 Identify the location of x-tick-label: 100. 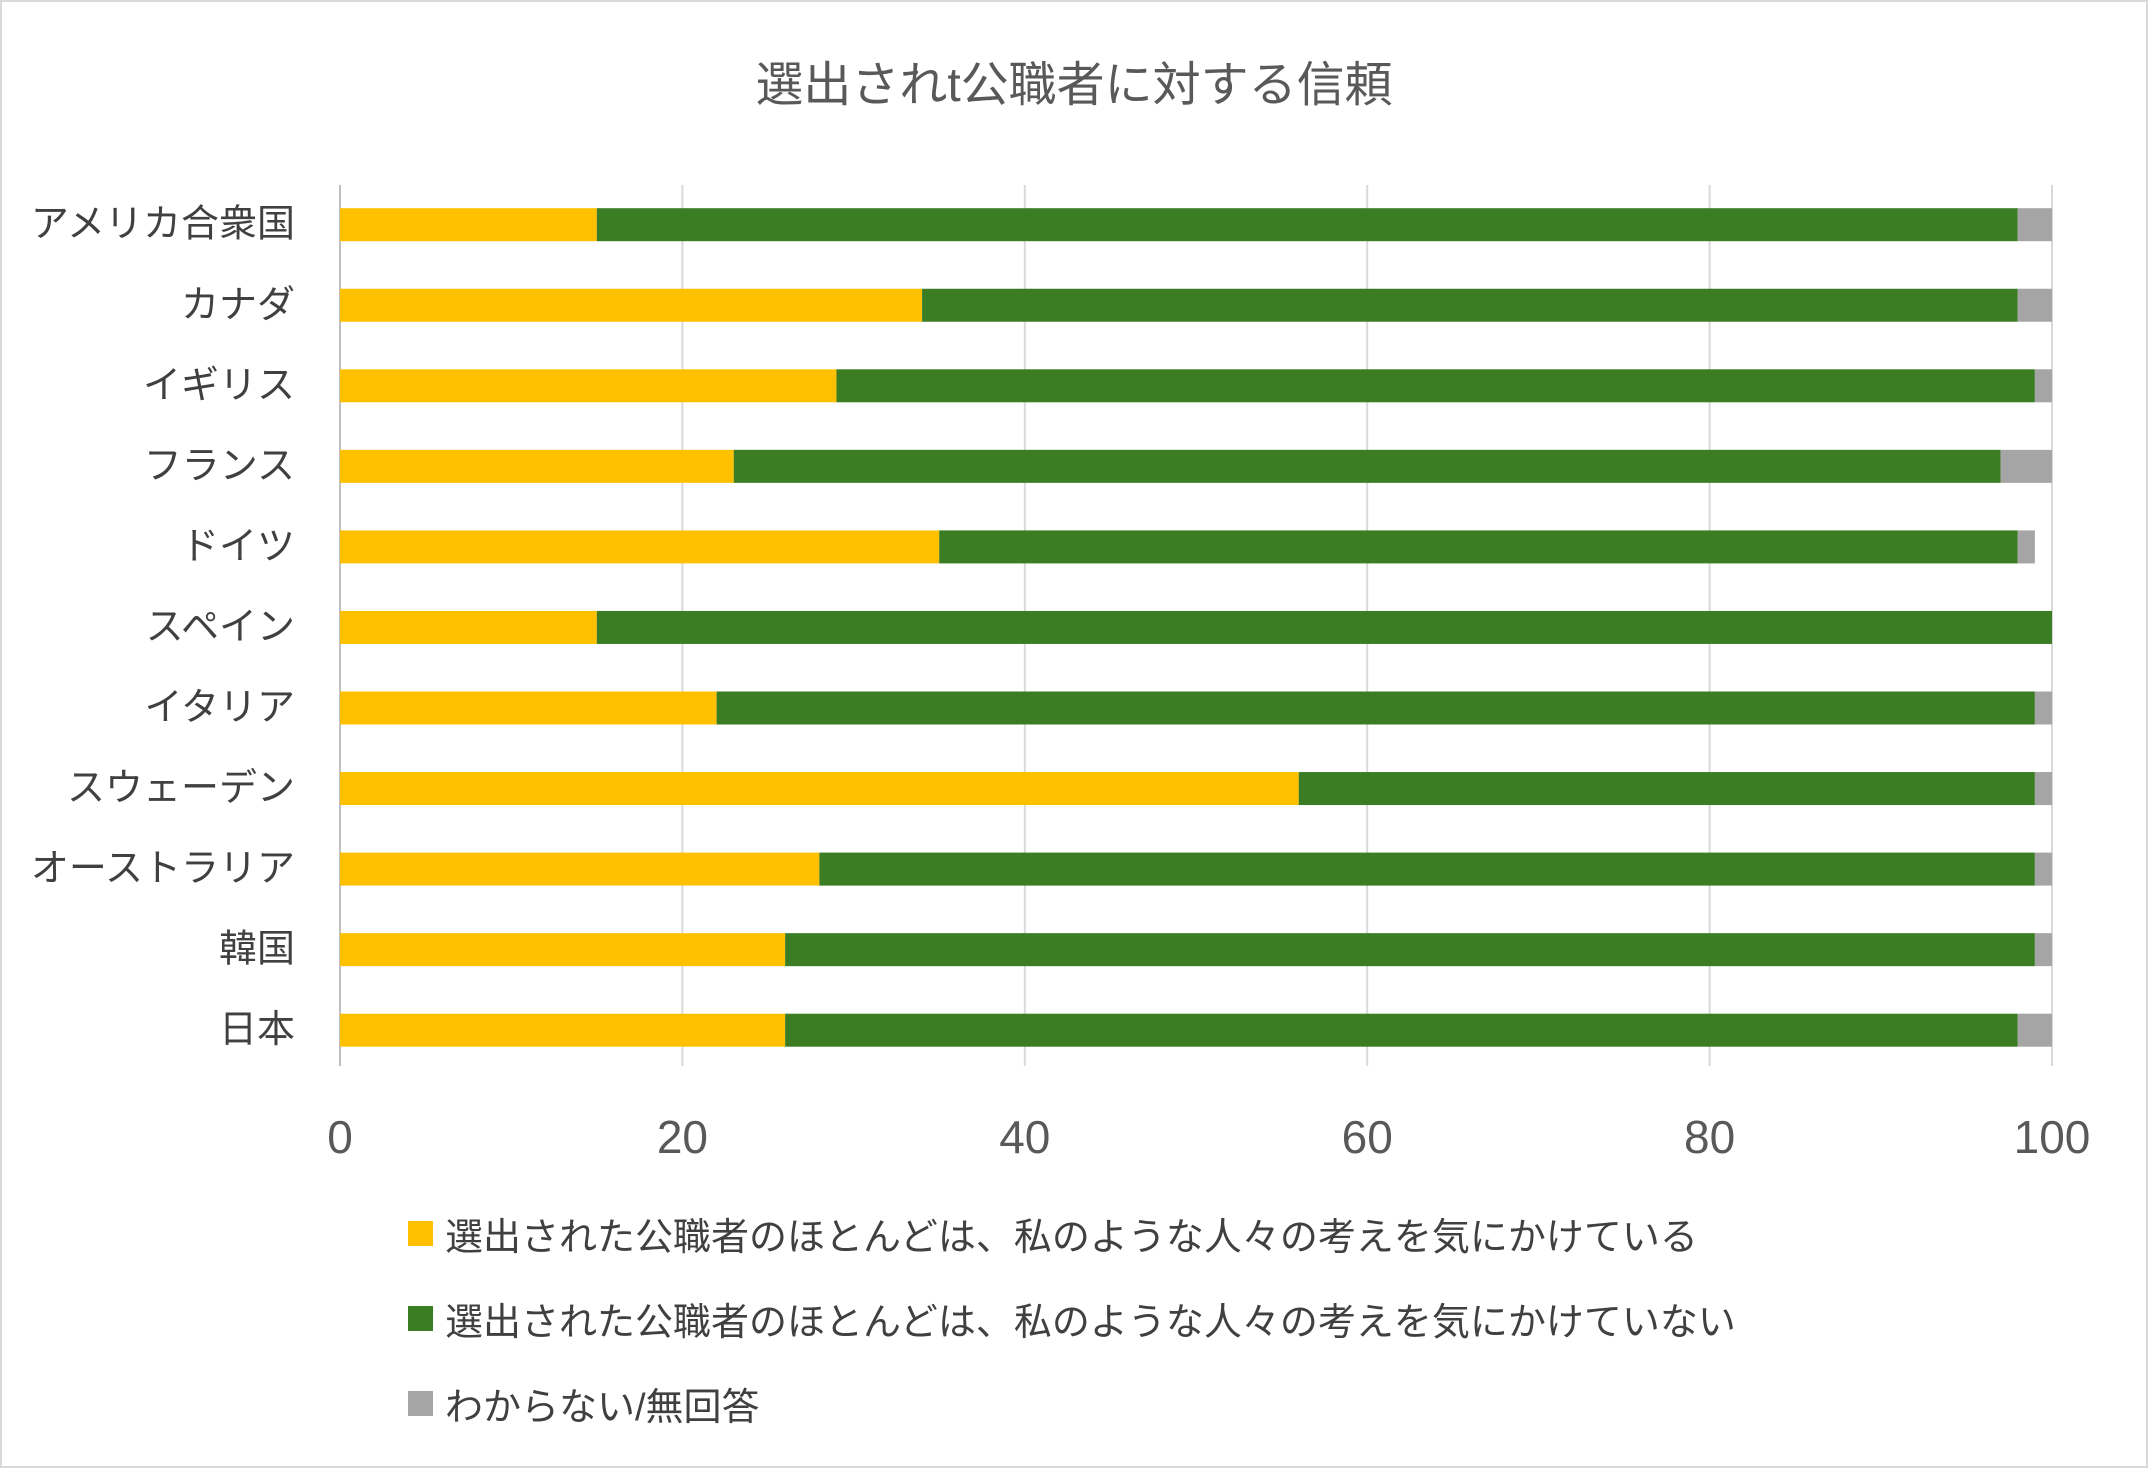
(2052, 1137).